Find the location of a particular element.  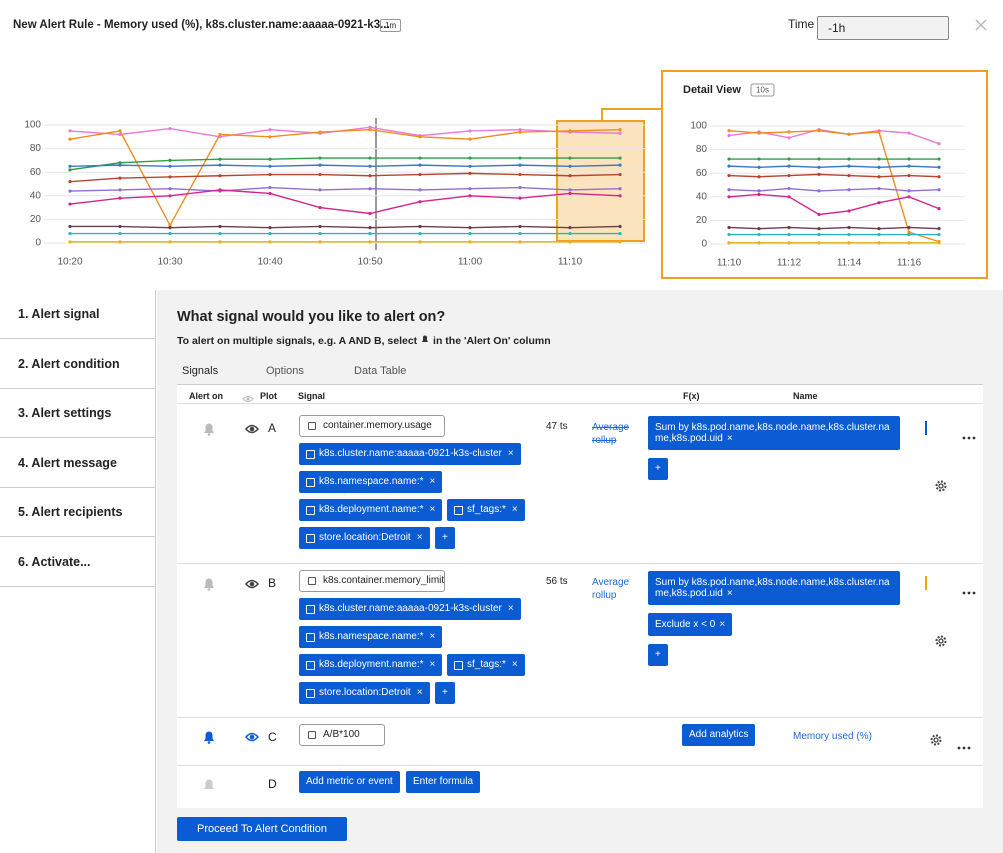

chip-text: k8s.deployment.name:* is located at coordinates (371, 509).